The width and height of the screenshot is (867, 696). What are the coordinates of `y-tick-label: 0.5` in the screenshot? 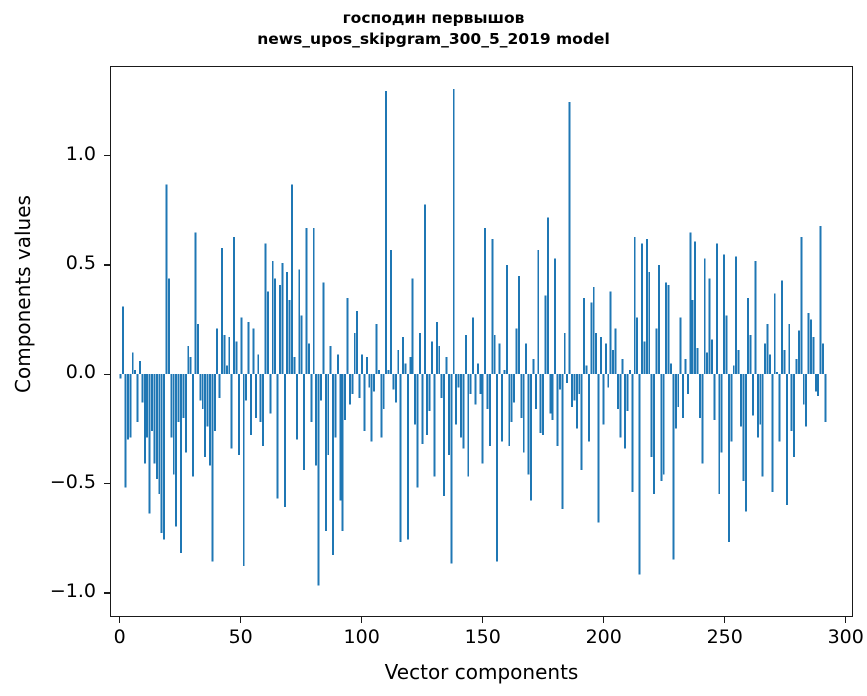 It's located at (80, 262).